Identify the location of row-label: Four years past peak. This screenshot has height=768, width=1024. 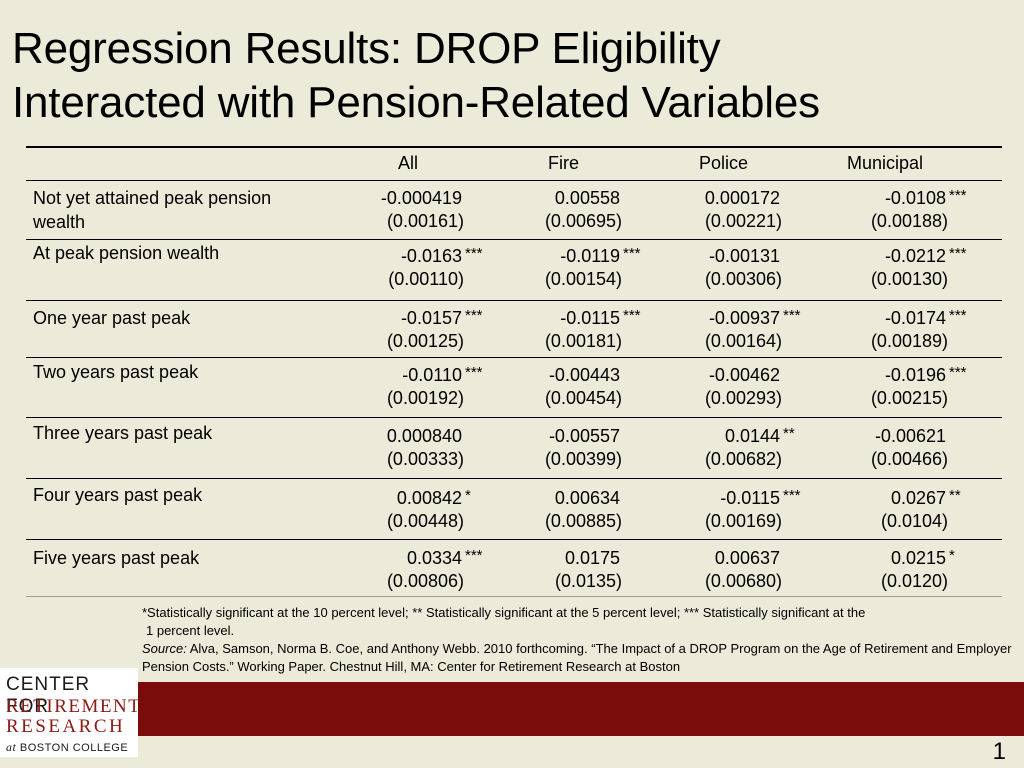
(178, 495).